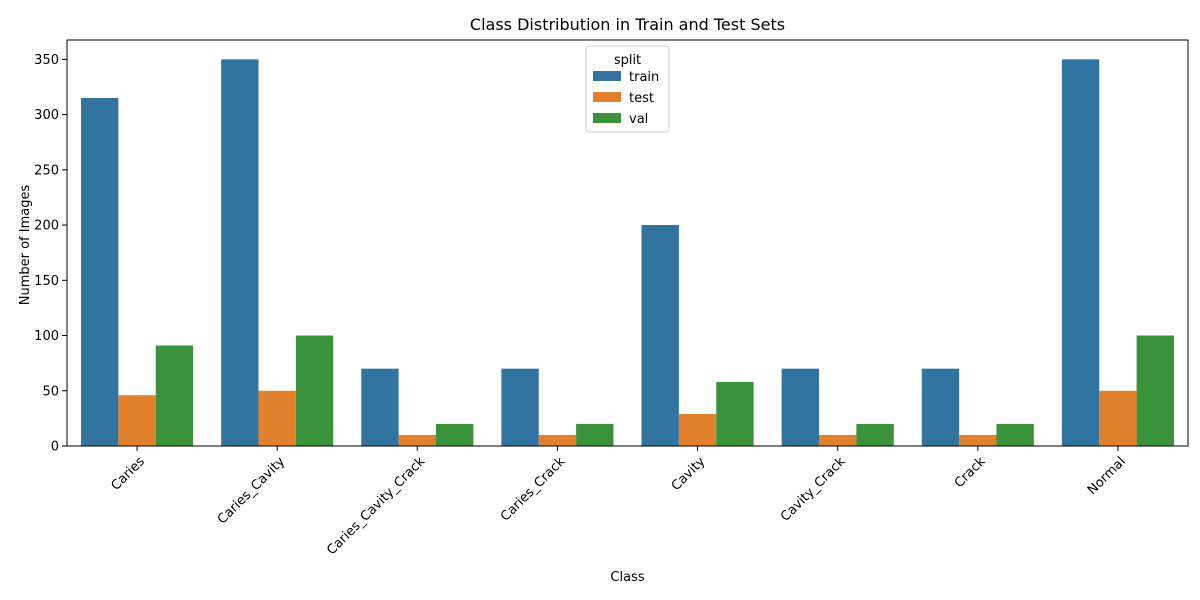  I want to click on x-tick-label: Caries_Crack, so click(533, 489).